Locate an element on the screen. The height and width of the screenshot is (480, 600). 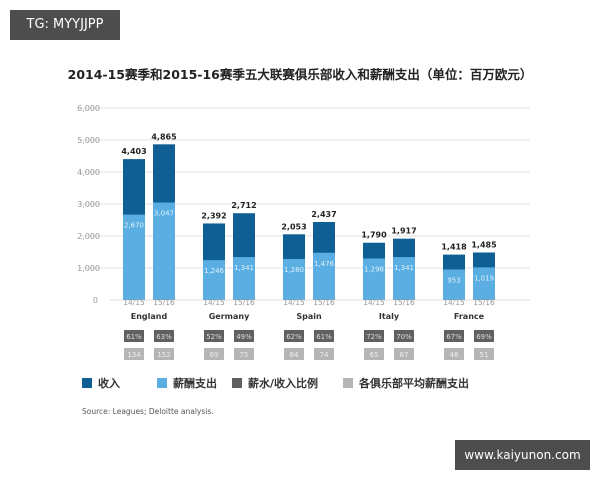
wages-label: 1,019 is located at coordinates (484, 278).